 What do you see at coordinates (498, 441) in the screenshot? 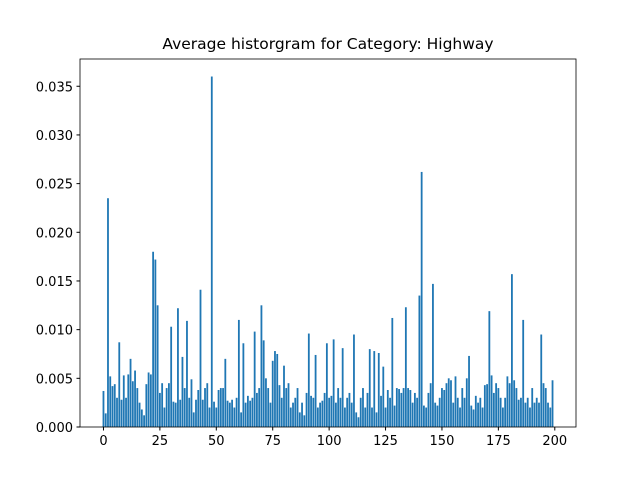
I see `x-tick-label: 175` at bounding box center [498, 441].